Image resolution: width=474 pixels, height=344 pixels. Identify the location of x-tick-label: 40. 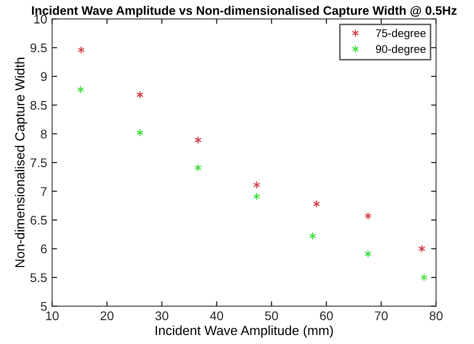
(217, 315).